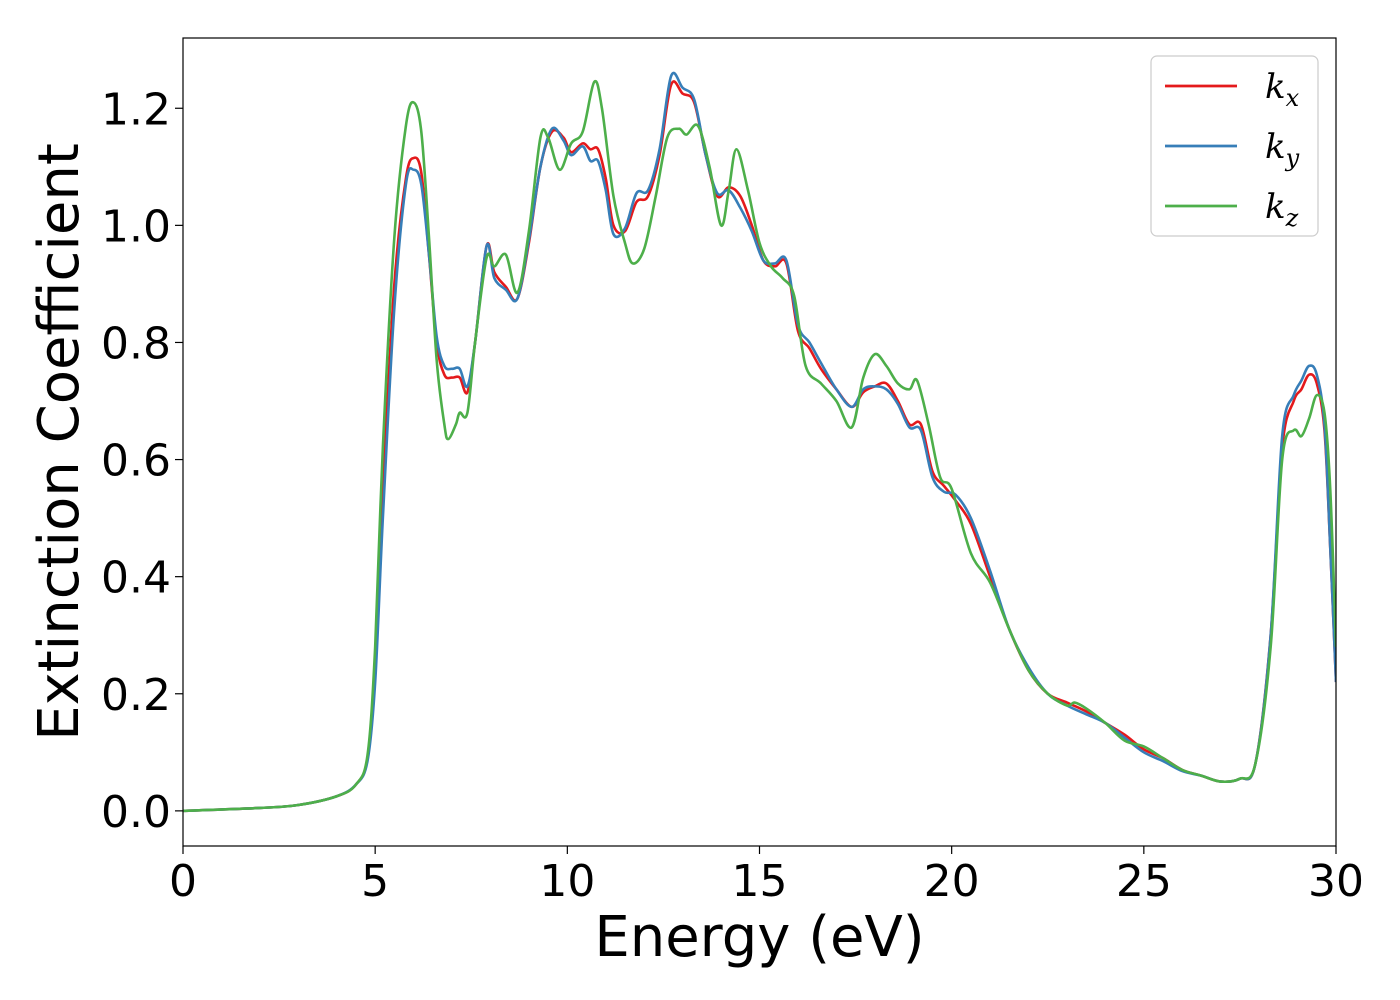 The height and width of the screenshot is (1000, 1400). What do you see at coordinates (136, 343) in the screenshot?
I see `y-tick-label: 0.8` at bounding box center [136, 343].